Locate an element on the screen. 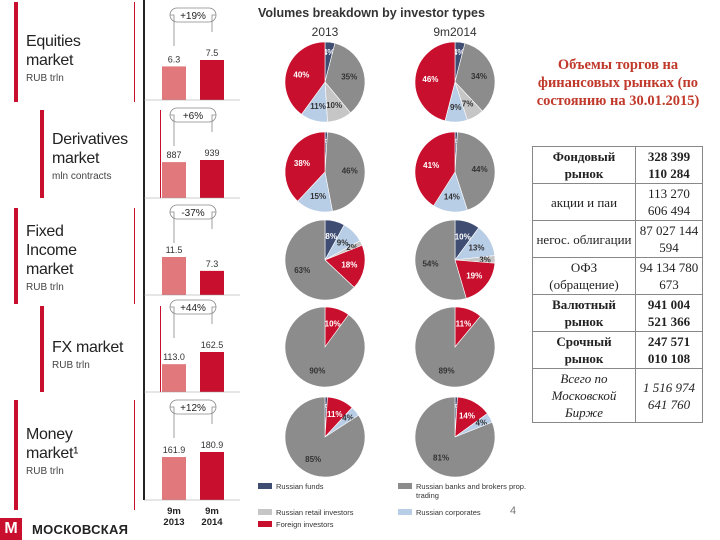 This screenshot has width=720, height=540. legend-label: Foreign investors is located at coordinates (305, 524).